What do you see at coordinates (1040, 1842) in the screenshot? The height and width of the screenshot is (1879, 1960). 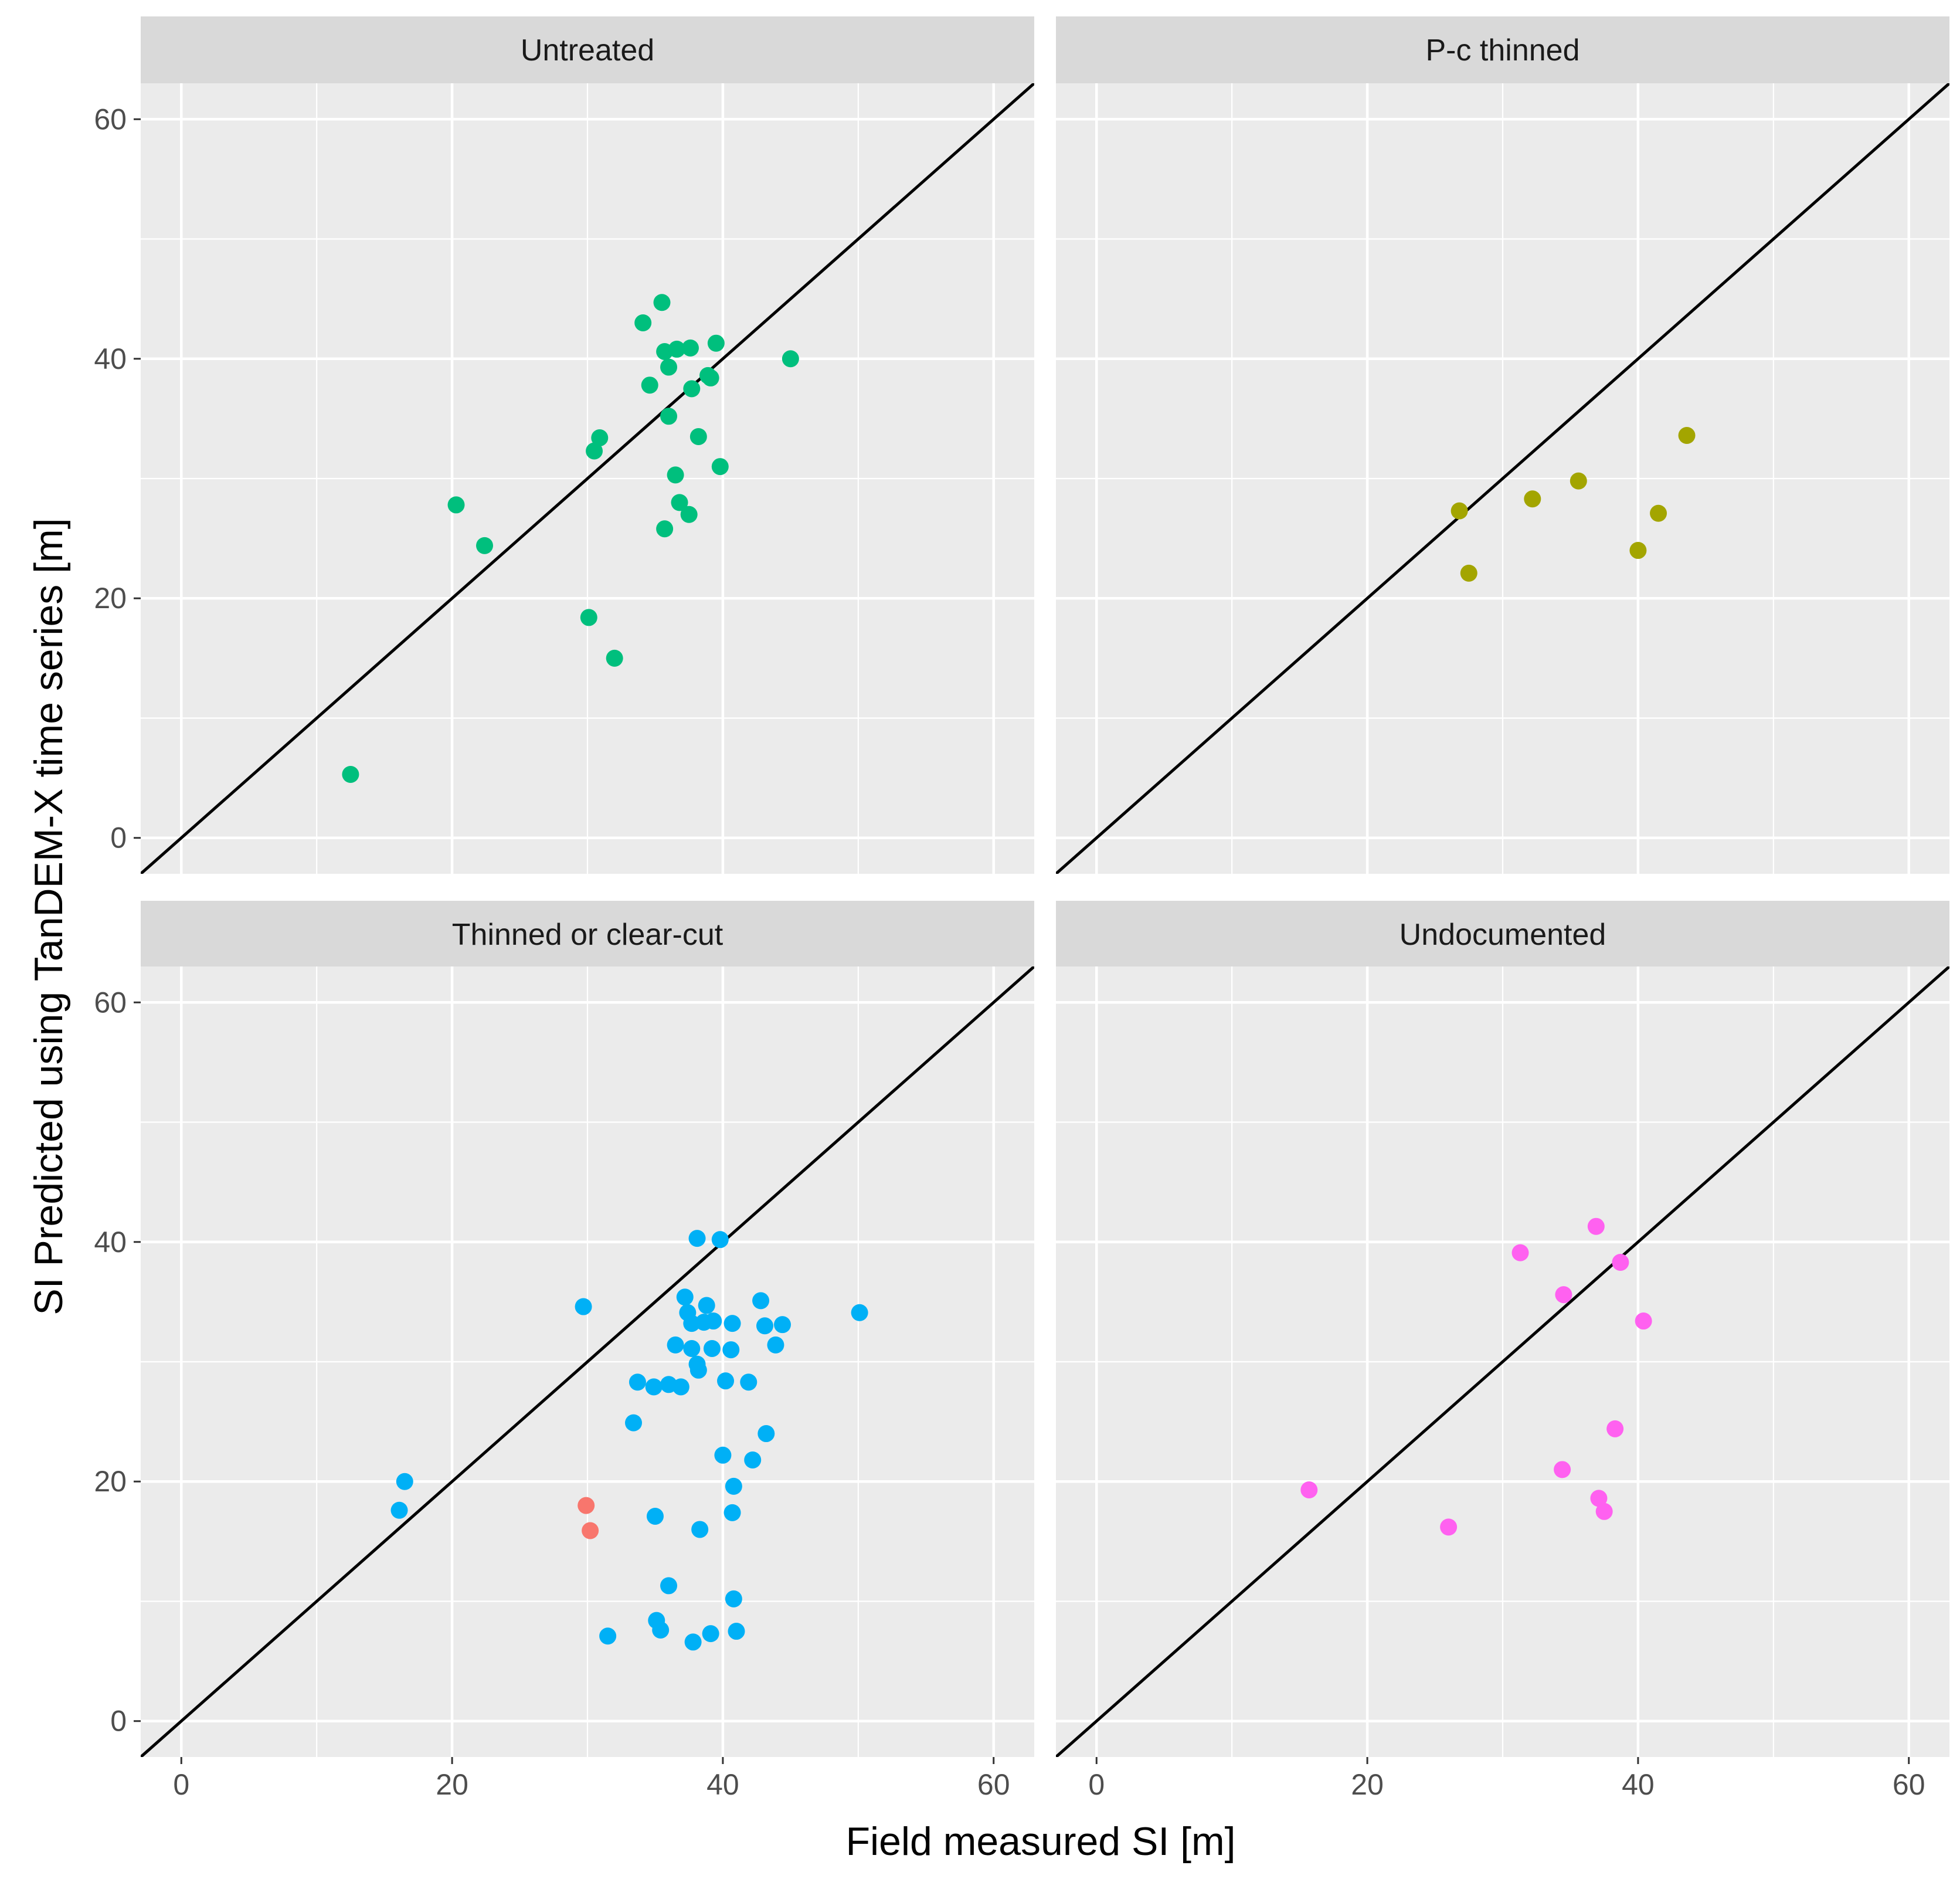 I see `x-axis-title: Field measured SI [m]` at bounding box center [1040, 1842].